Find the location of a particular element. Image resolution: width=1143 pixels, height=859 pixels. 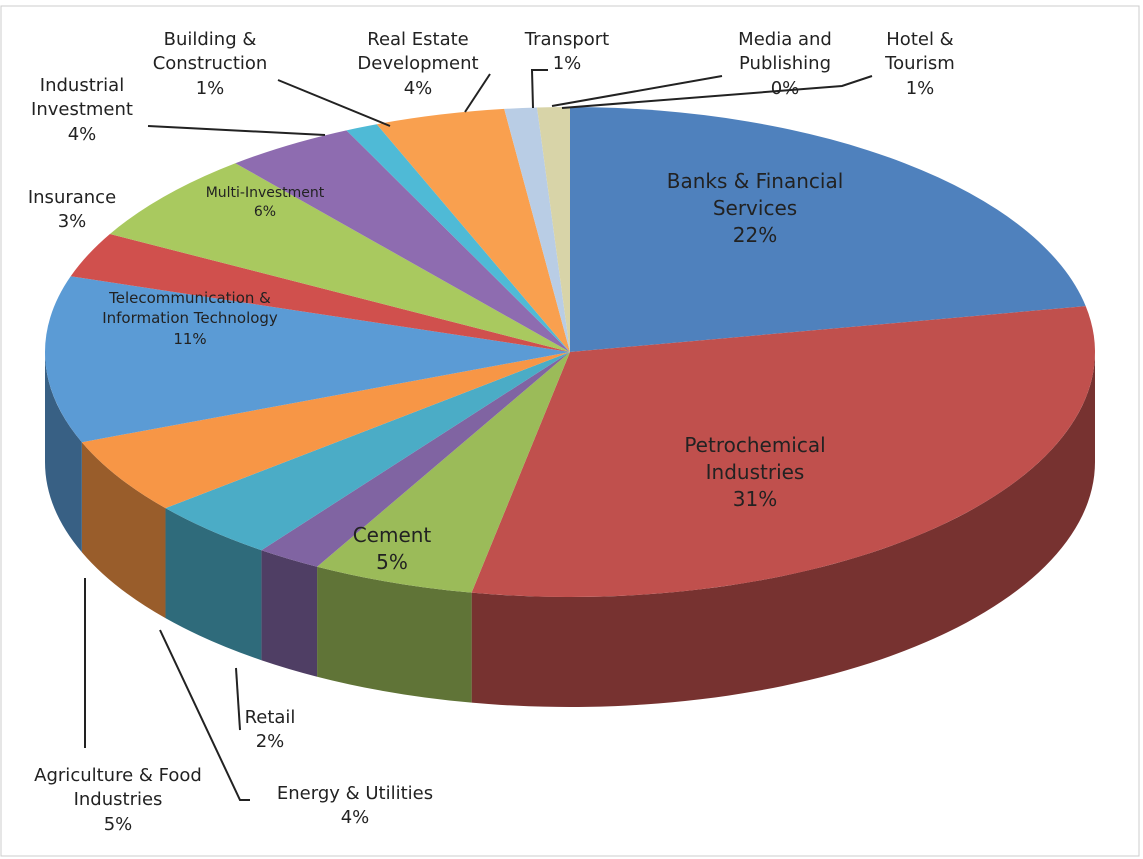

slice-label: Multi-Investment 6% is located at coordinates (265, 203).